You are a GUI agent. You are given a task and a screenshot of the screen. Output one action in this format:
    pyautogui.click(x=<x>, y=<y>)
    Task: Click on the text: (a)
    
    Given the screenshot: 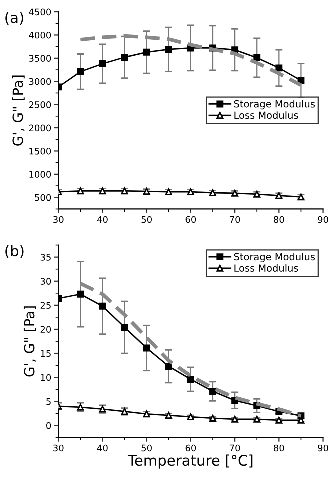 What is the action you would take?
    pyautogui.click(x=15, y=19)
    